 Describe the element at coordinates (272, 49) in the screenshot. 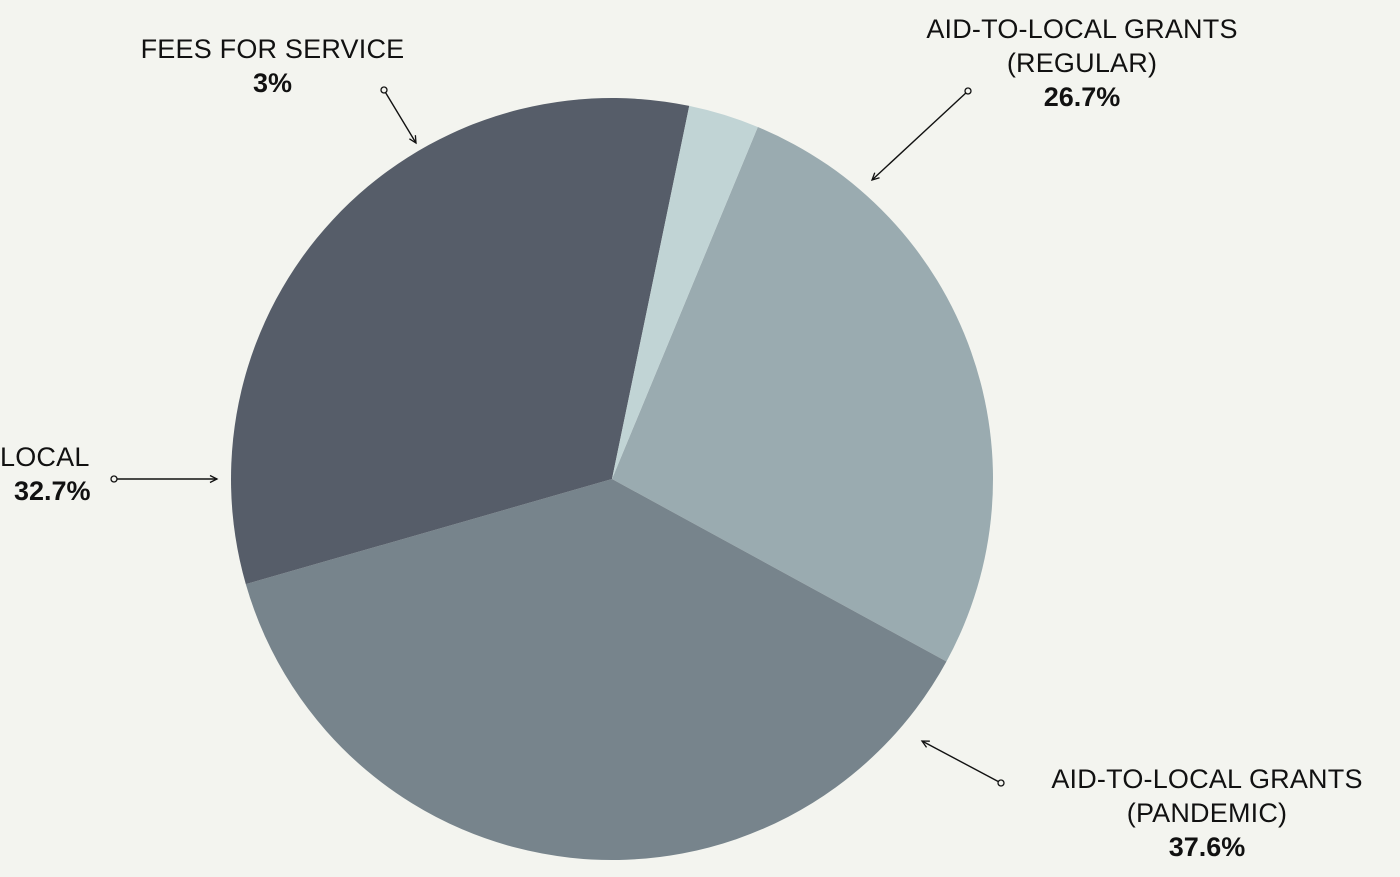

I see `label-fees-for-service-name: FEES FOR SERVICE` at that location.